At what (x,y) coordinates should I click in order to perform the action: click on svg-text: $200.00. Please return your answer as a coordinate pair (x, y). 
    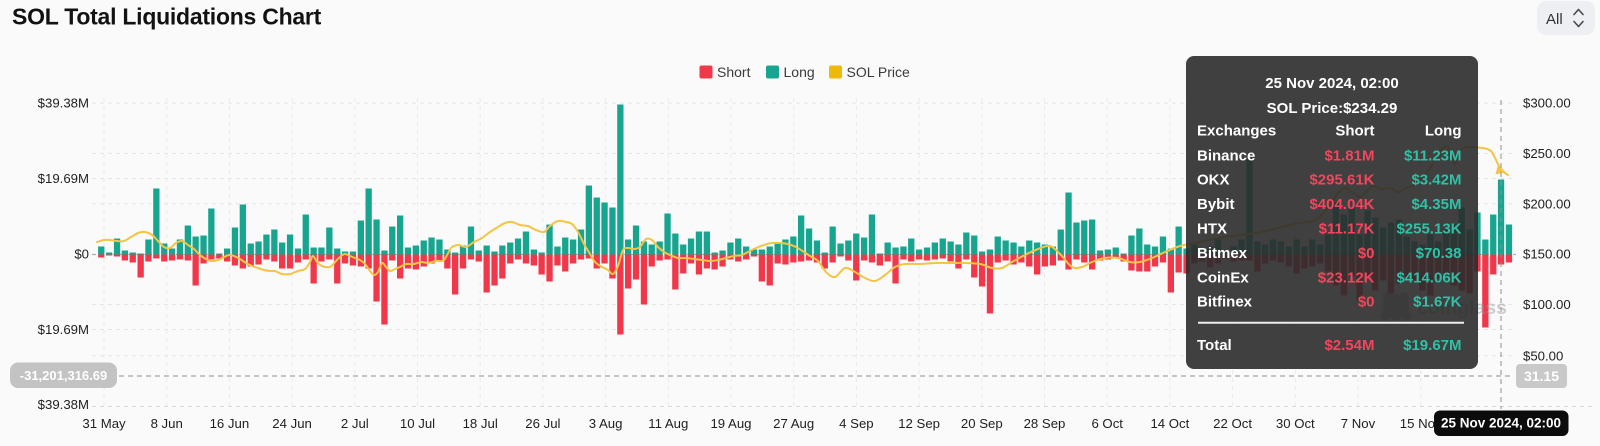
    Looking at the image, I should click on (1547, 203).